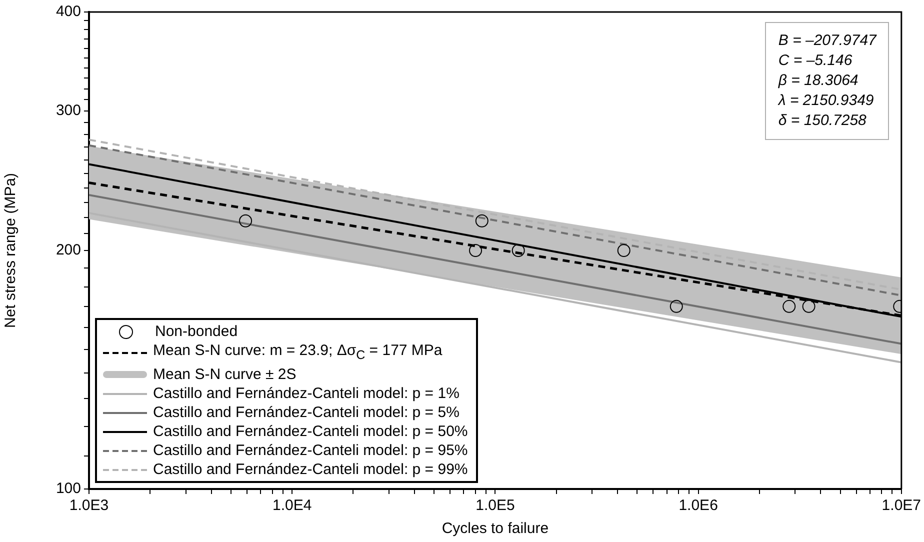 The image size is (924, 542). What do you see at coordinates (816, 61) in the screenshot?
I see `annotation: C = –5.146` at bounding box center [816, 61].